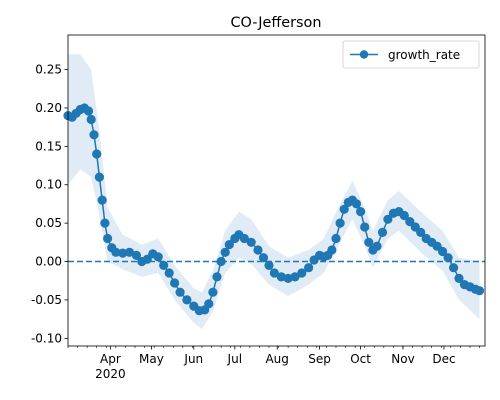 This screenshot has width=500, height=400. Describe the element at coordinates (46, 300) in the screenshot. I see `y-tick-label: -0.05` at that location.